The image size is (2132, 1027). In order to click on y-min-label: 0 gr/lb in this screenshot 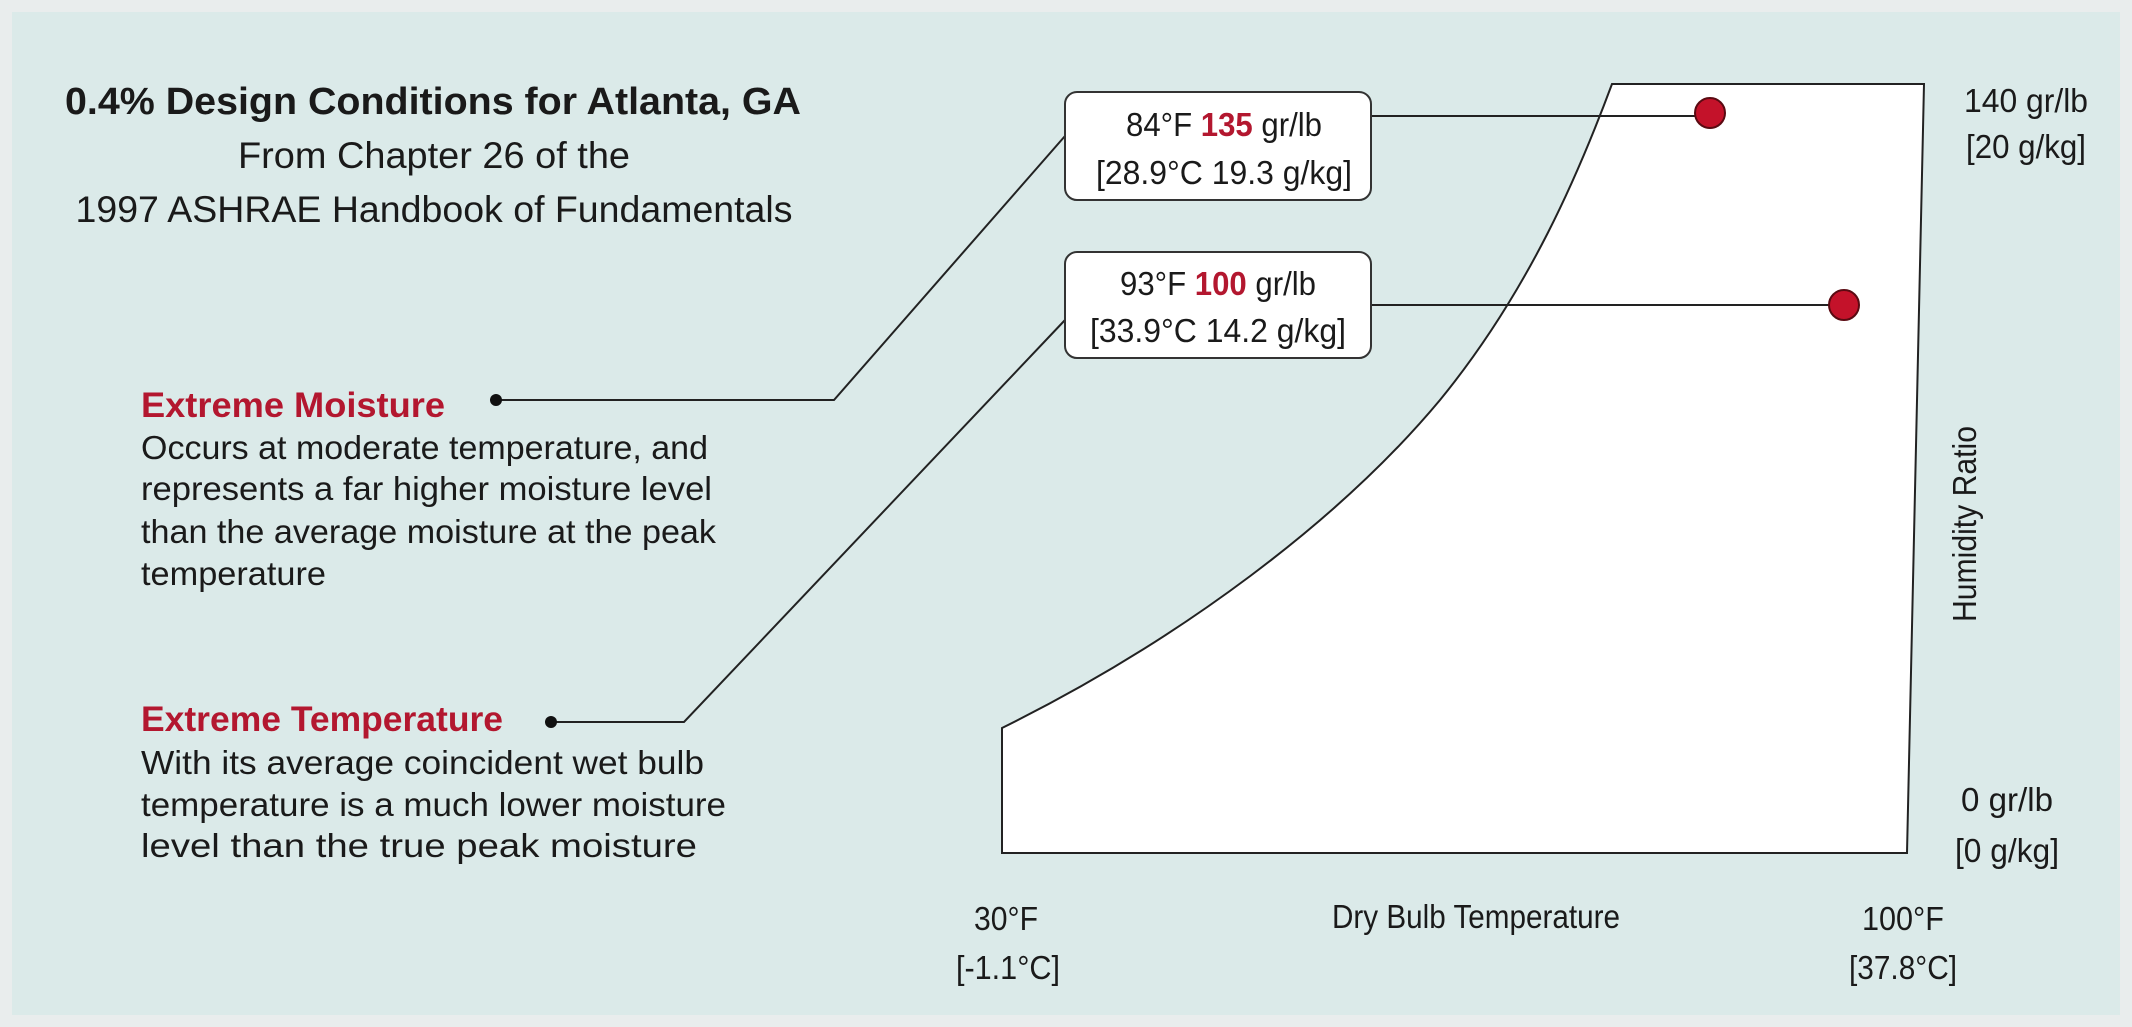, I will do `click(2007, 799)`.